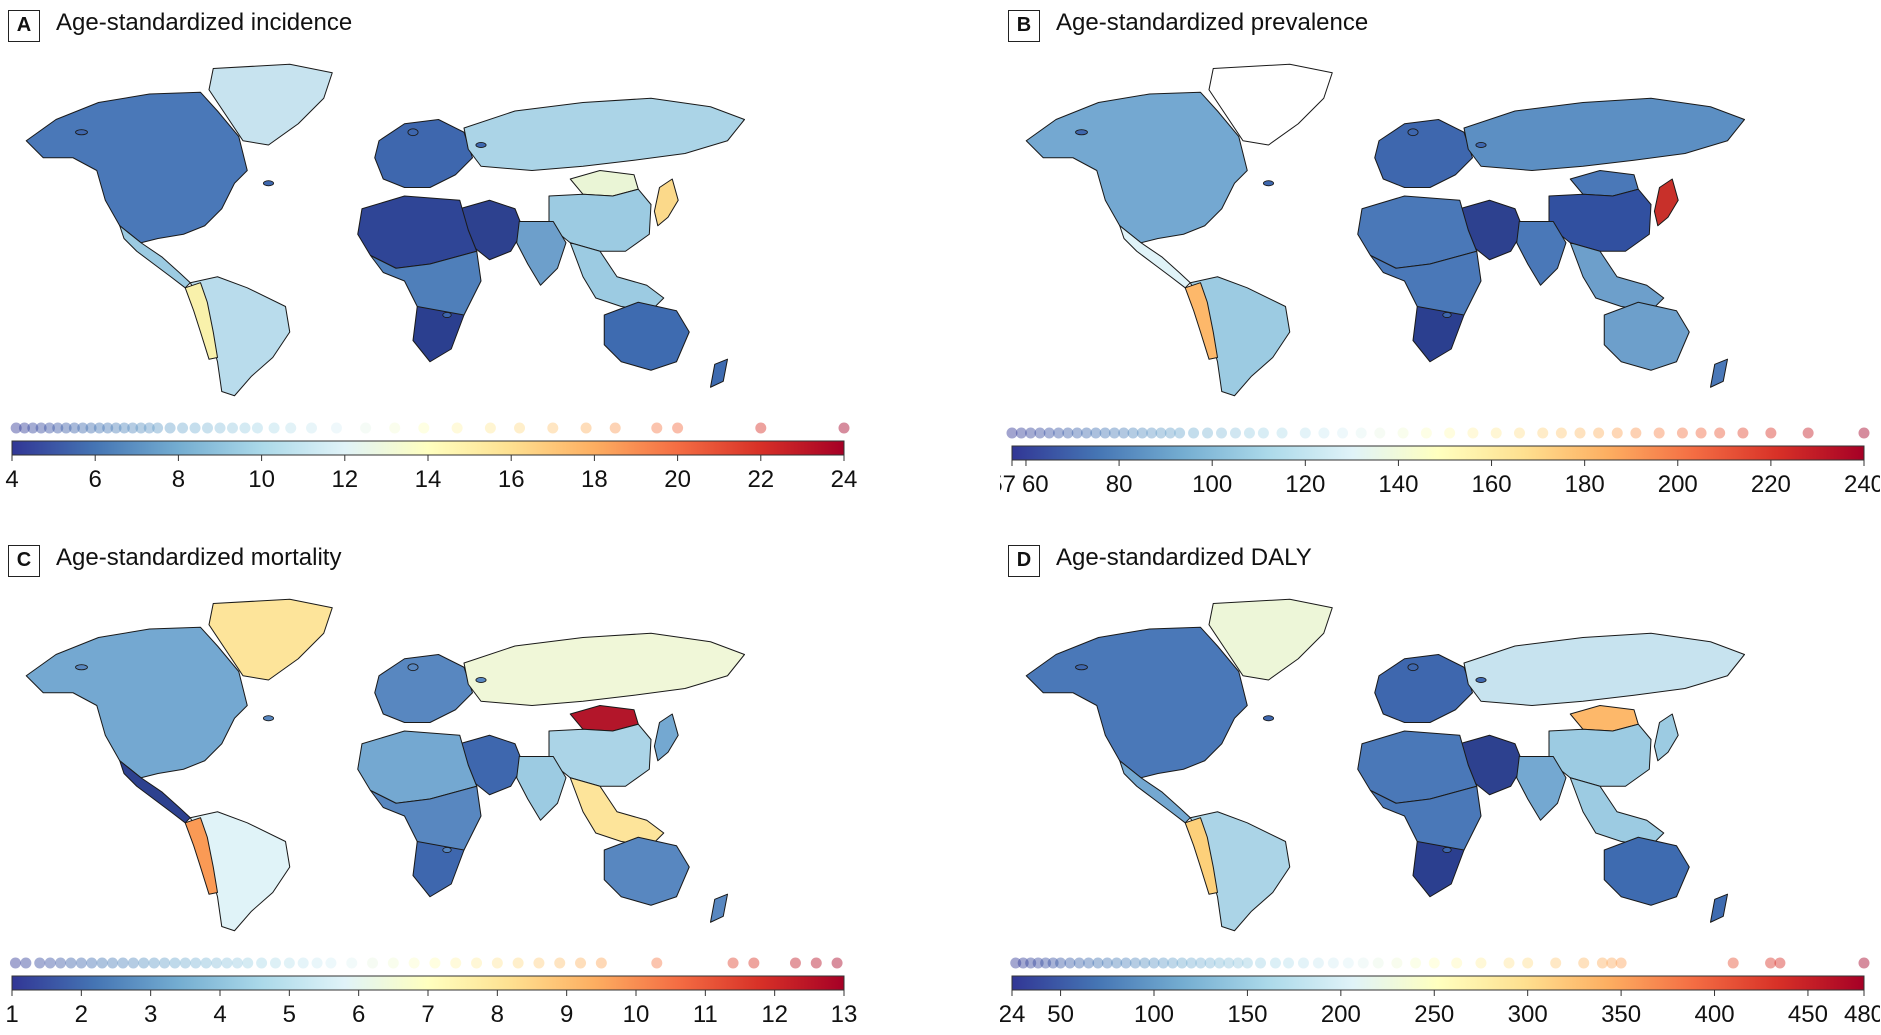  What do you see at coordinates (178, 479) in the screenshot?
I see `tick-label: 8` at bounding box center [178, 479].